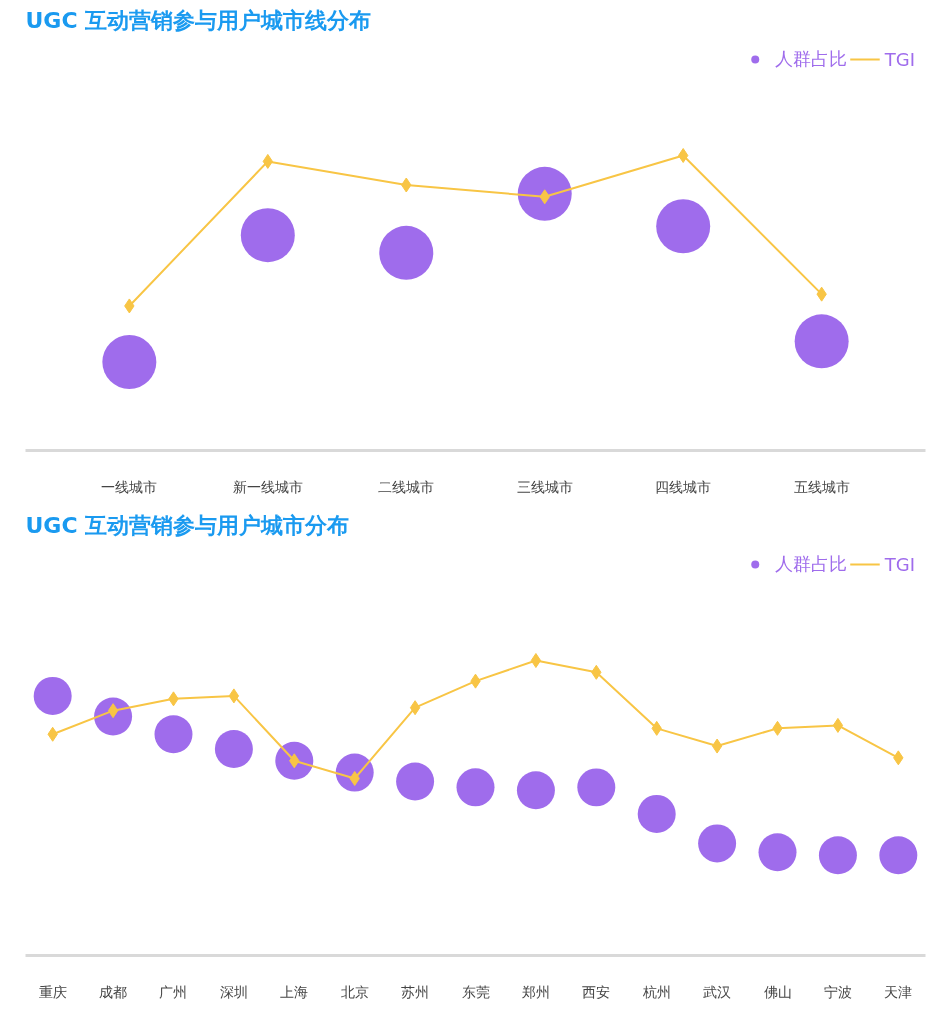 Image resolution: width=940 pixels, height=1025 pixels. Describe the element at coordinates (406, 486) in the screenshot. I see `x-tick-label: 二线城市` at that location.